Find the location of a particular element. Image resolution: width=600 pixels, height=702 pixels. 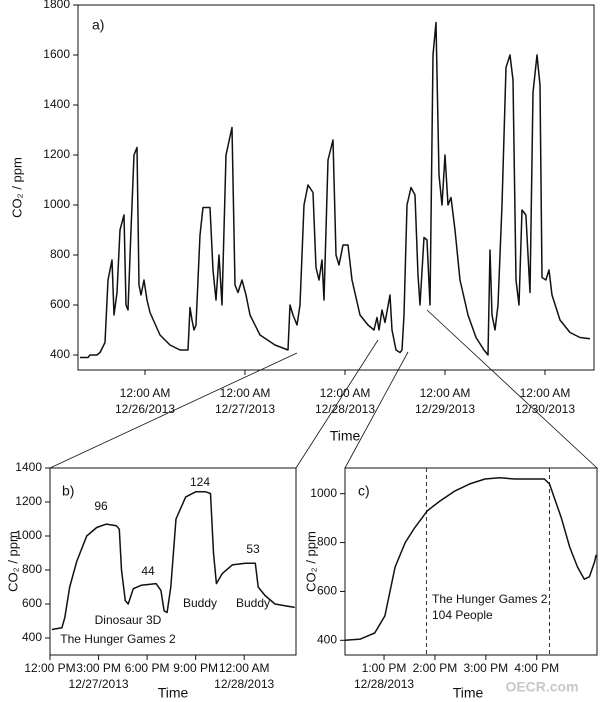

y-tick-label: 1600 is located at coordinates (56, 54).